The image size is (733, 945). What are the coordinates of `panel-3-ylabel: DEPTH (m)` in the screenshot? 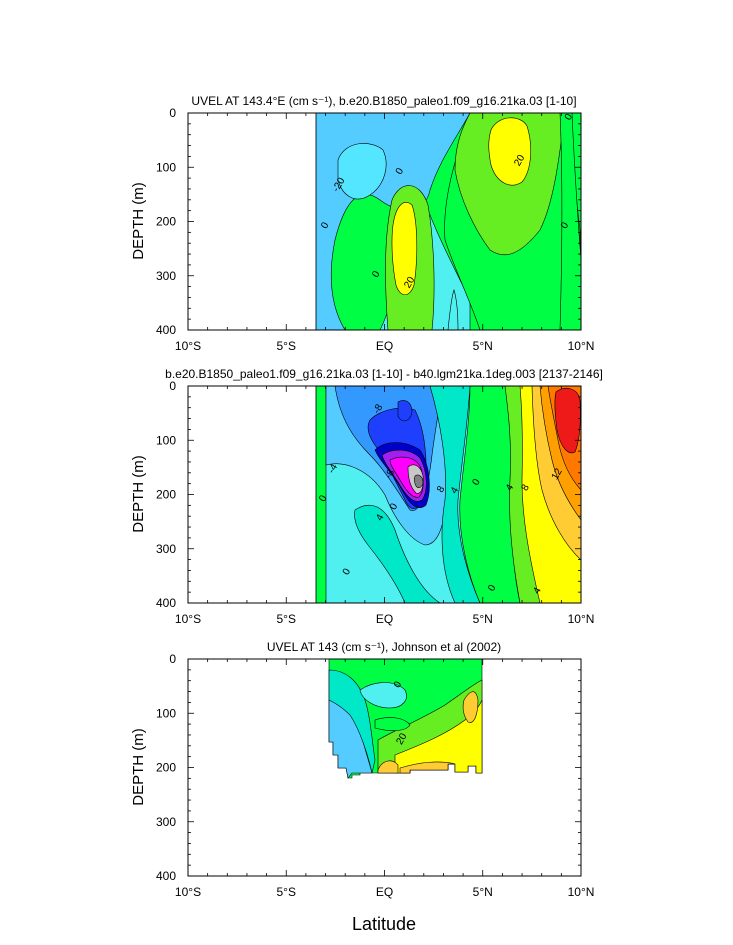 It's located at (138, 767).